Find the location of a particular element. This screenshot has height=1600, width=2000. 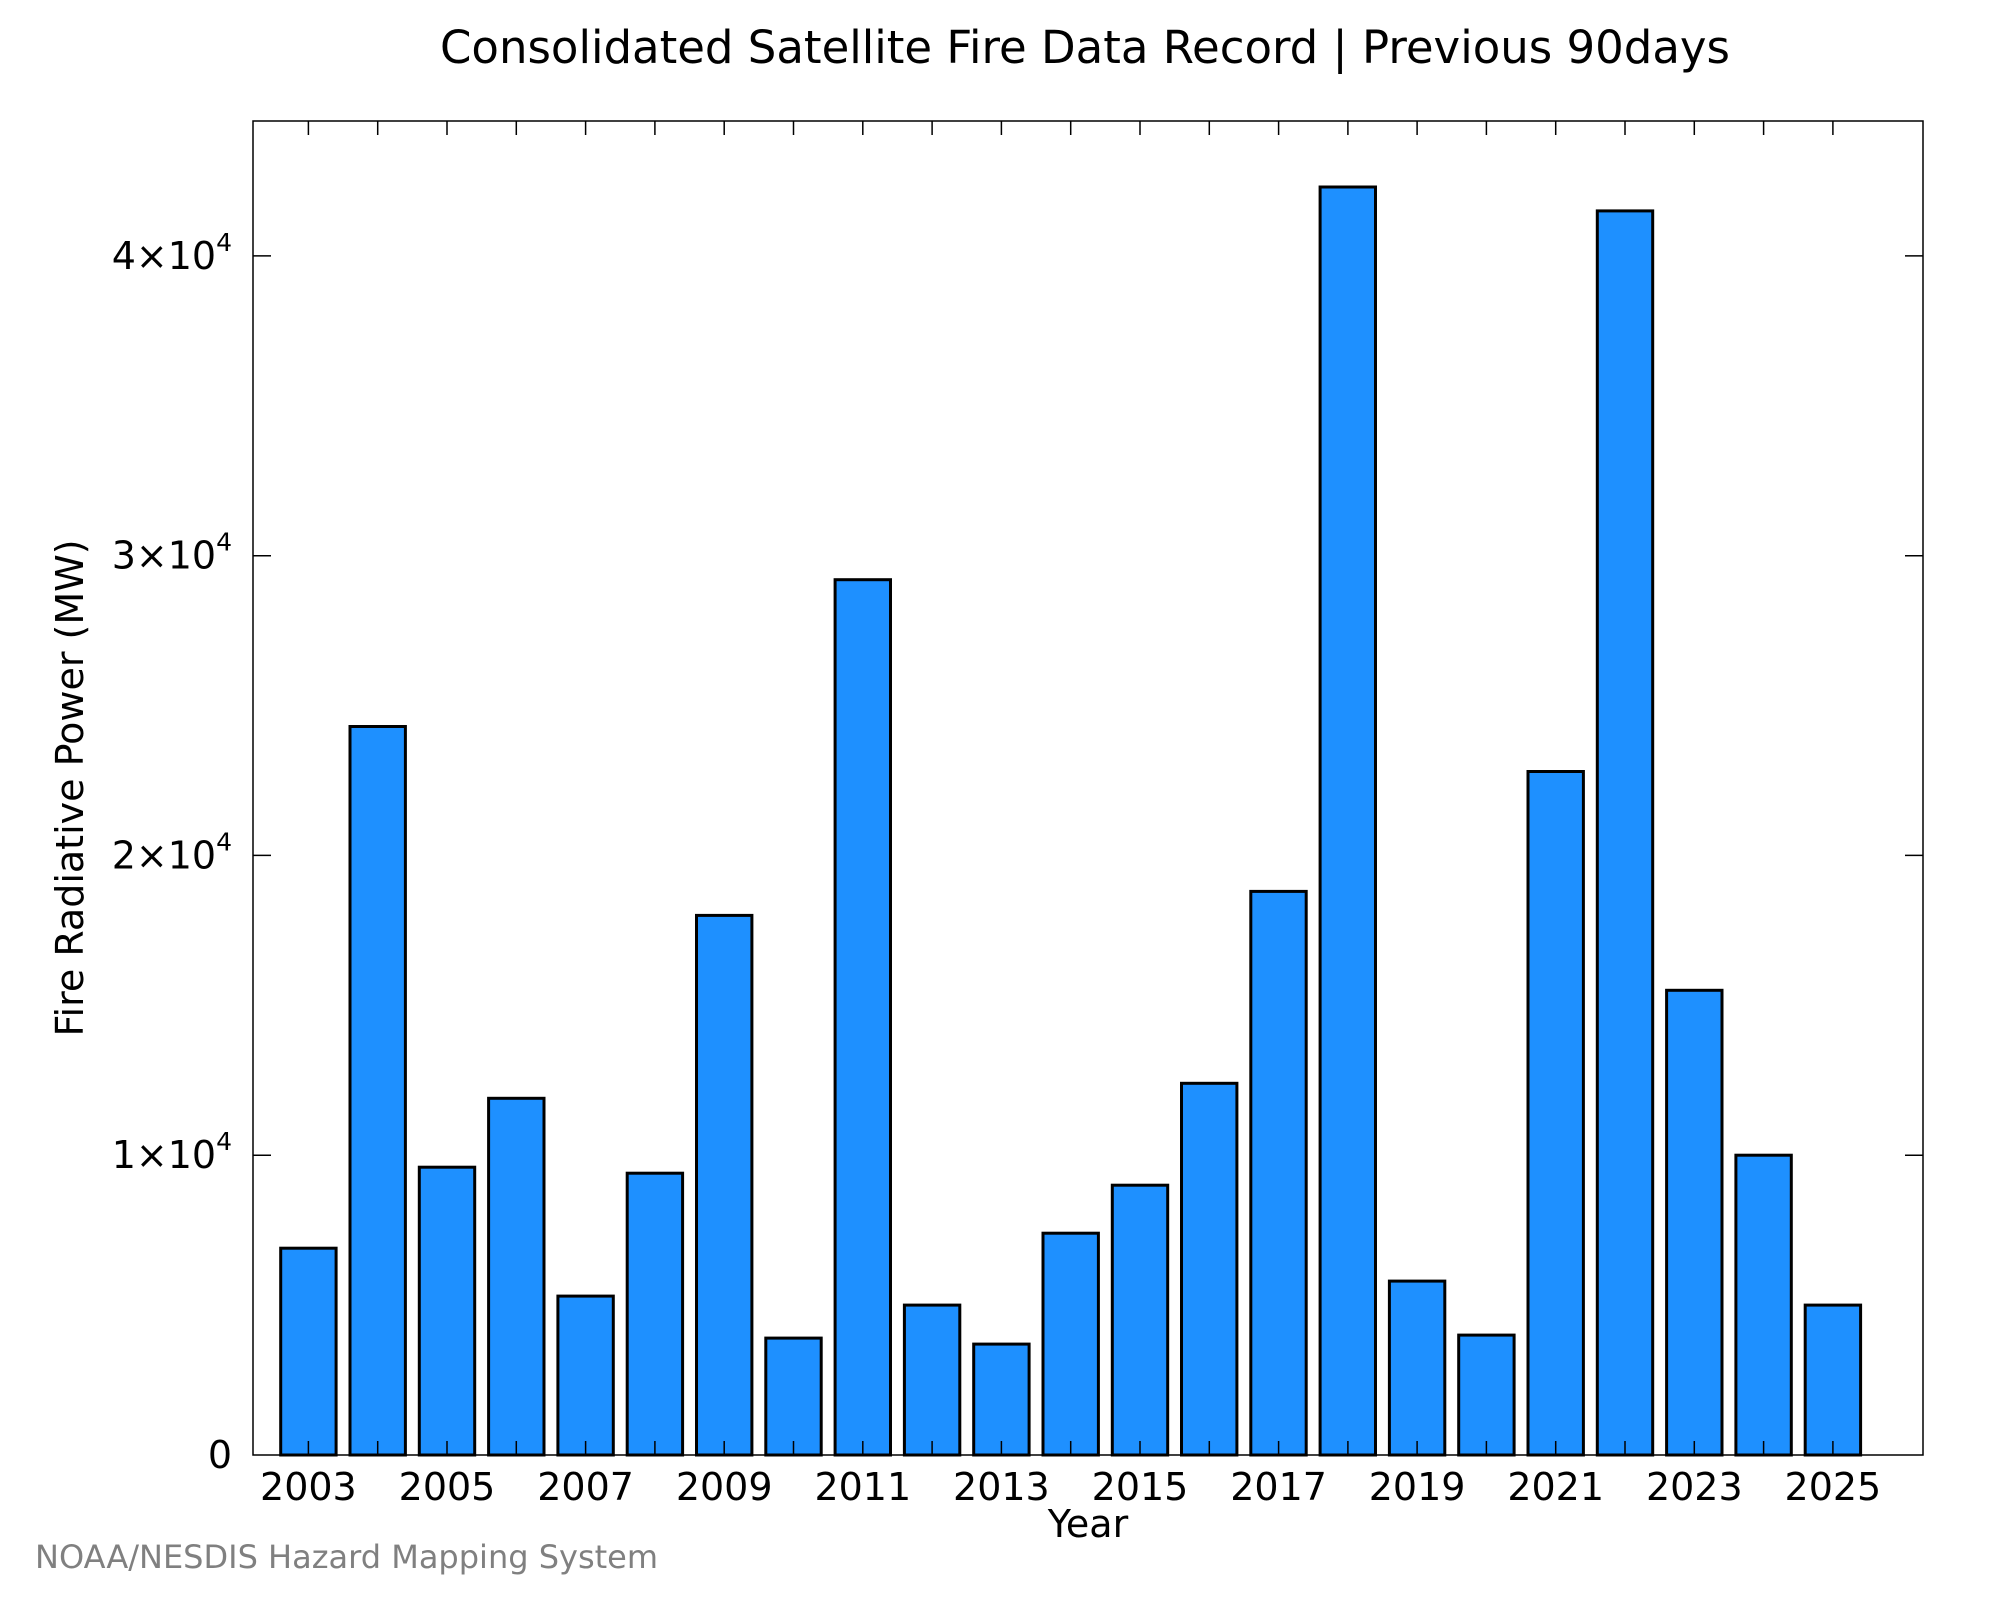

y-tick-label: 0 is located at coordinates (220, 1455).